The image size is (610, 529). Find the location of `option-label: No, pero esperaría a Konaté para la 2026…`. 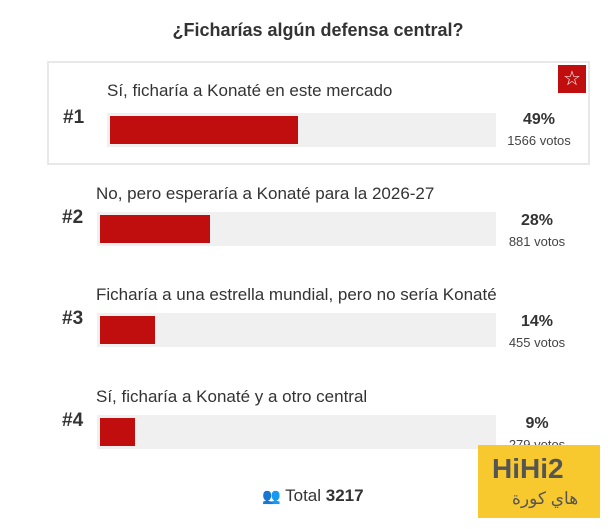

option-label: No, pero esperaría a Konaté para la 2026… is located at coordinates (265, 193).